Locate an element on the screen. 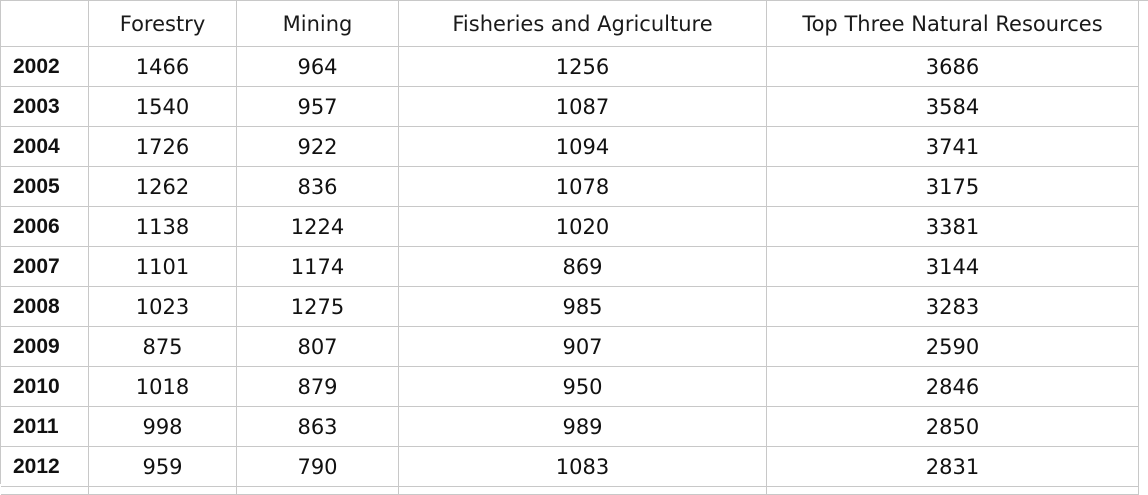 The height and width of the screenshot is (495, 1148). mining-cell: 1174 is located at coordinates (318, 267).